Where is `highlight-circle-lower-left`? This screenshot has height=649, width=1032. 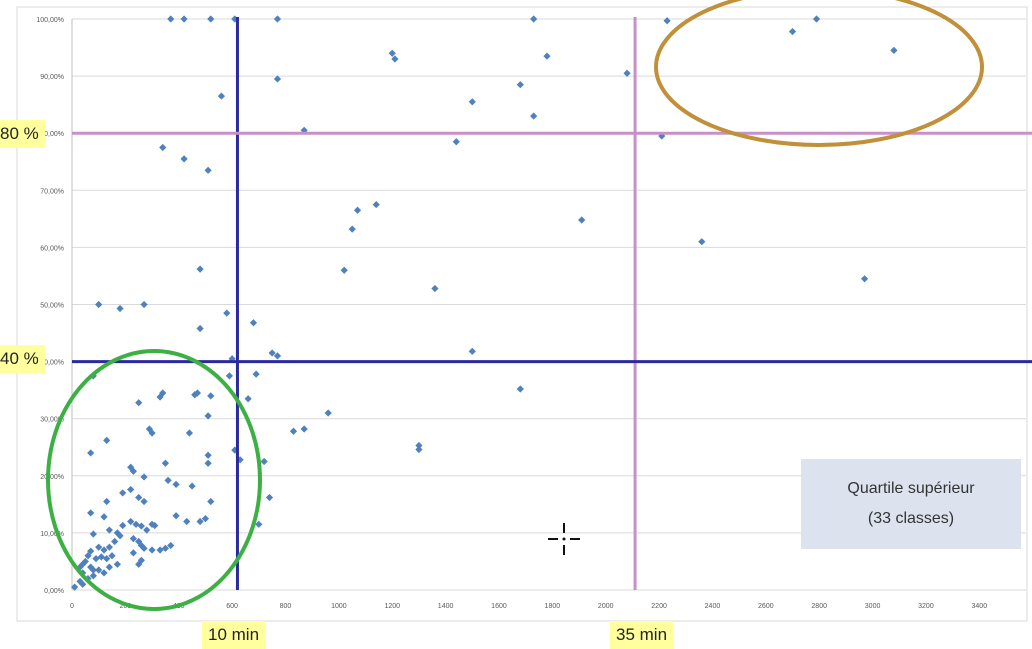
highlight-circle-lower-left is located at coordinates (154, 480).